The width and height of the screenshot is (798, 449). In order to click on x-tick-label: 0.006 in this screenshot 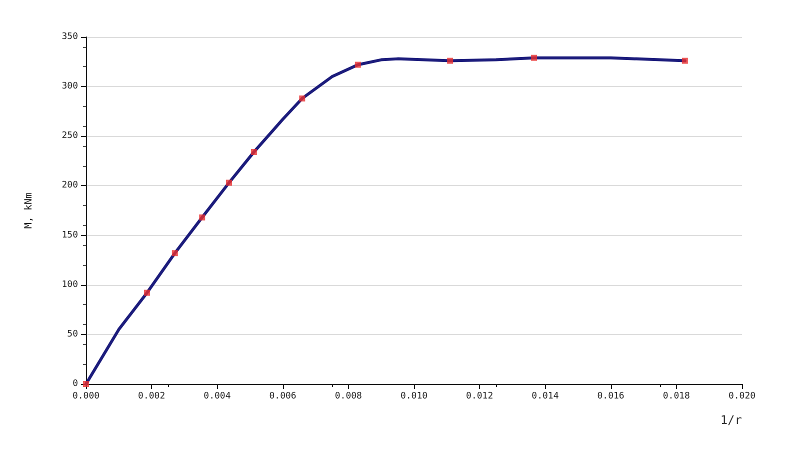, I will do `click(282, 397)`.